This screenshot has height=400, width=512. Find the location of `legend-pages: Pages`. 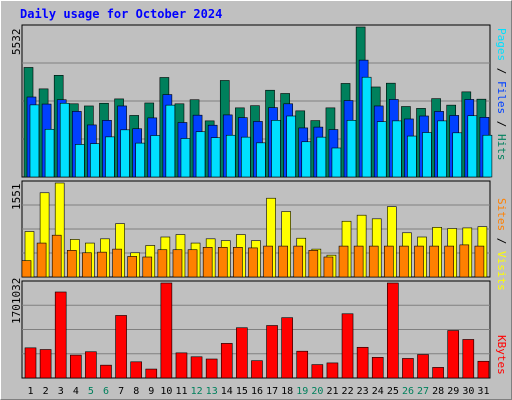

legend-pages: Pages is located at coordinates (501, 45).